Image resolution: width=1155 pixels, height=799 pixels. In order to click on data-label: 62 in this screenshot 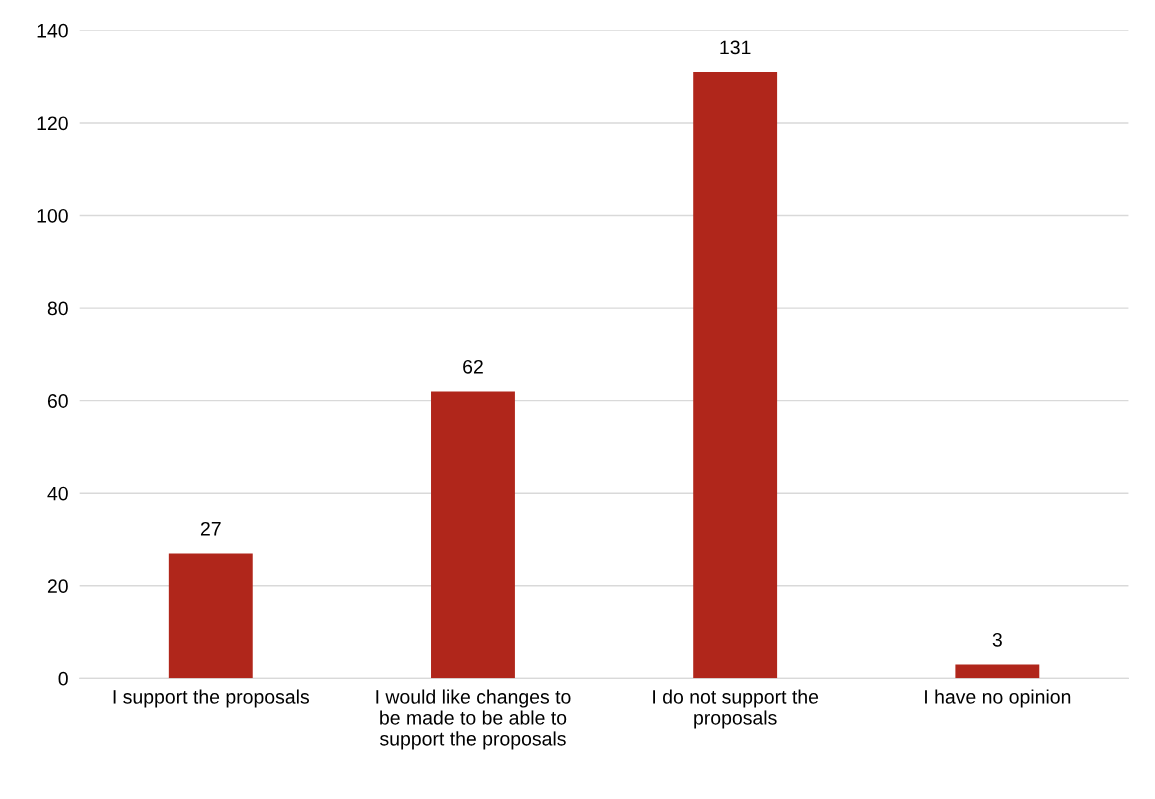, I will do `click(473, 366)`.